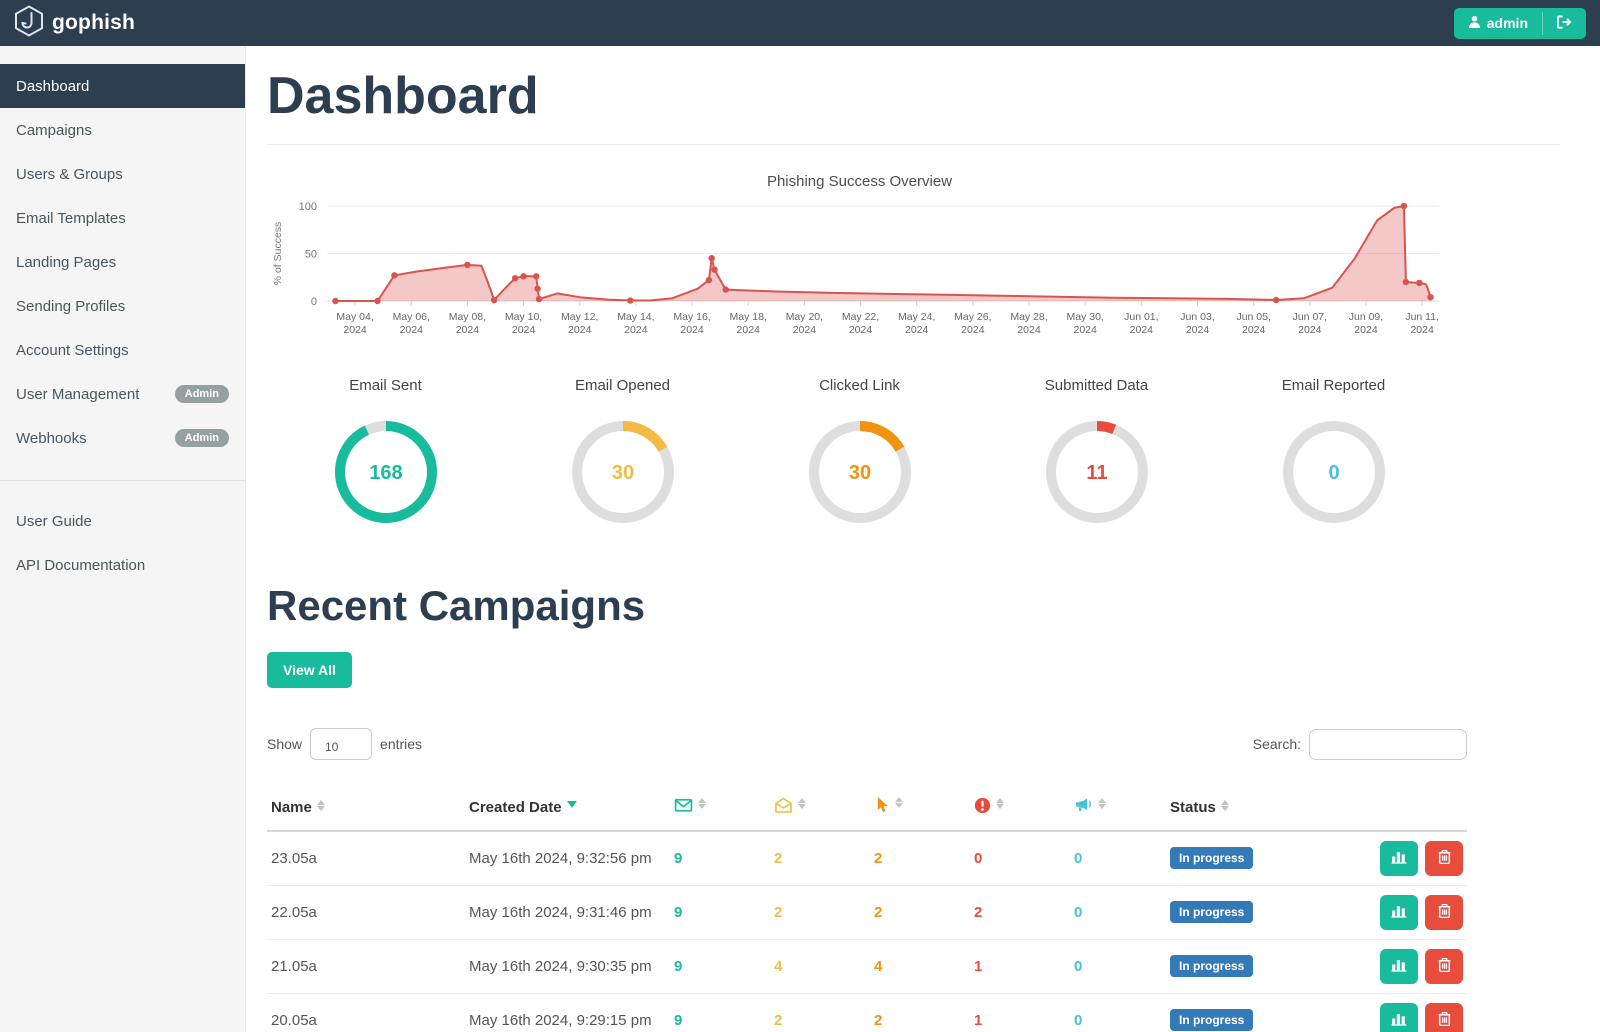 The height and width of the screenshot is (1032, 1600). I want to click on sidebar-item-dashboard: Dashboard, so click(122, 86).